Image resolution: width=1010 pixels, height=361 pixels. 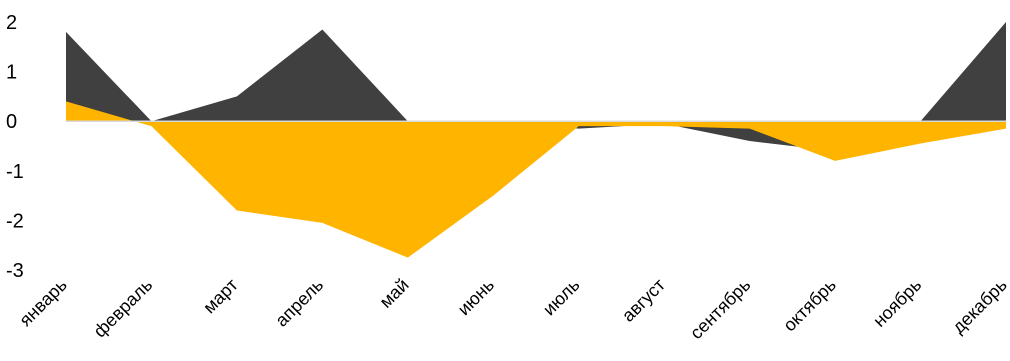 I want to click on y-tick-label: 1, so click(x=11, y=73).